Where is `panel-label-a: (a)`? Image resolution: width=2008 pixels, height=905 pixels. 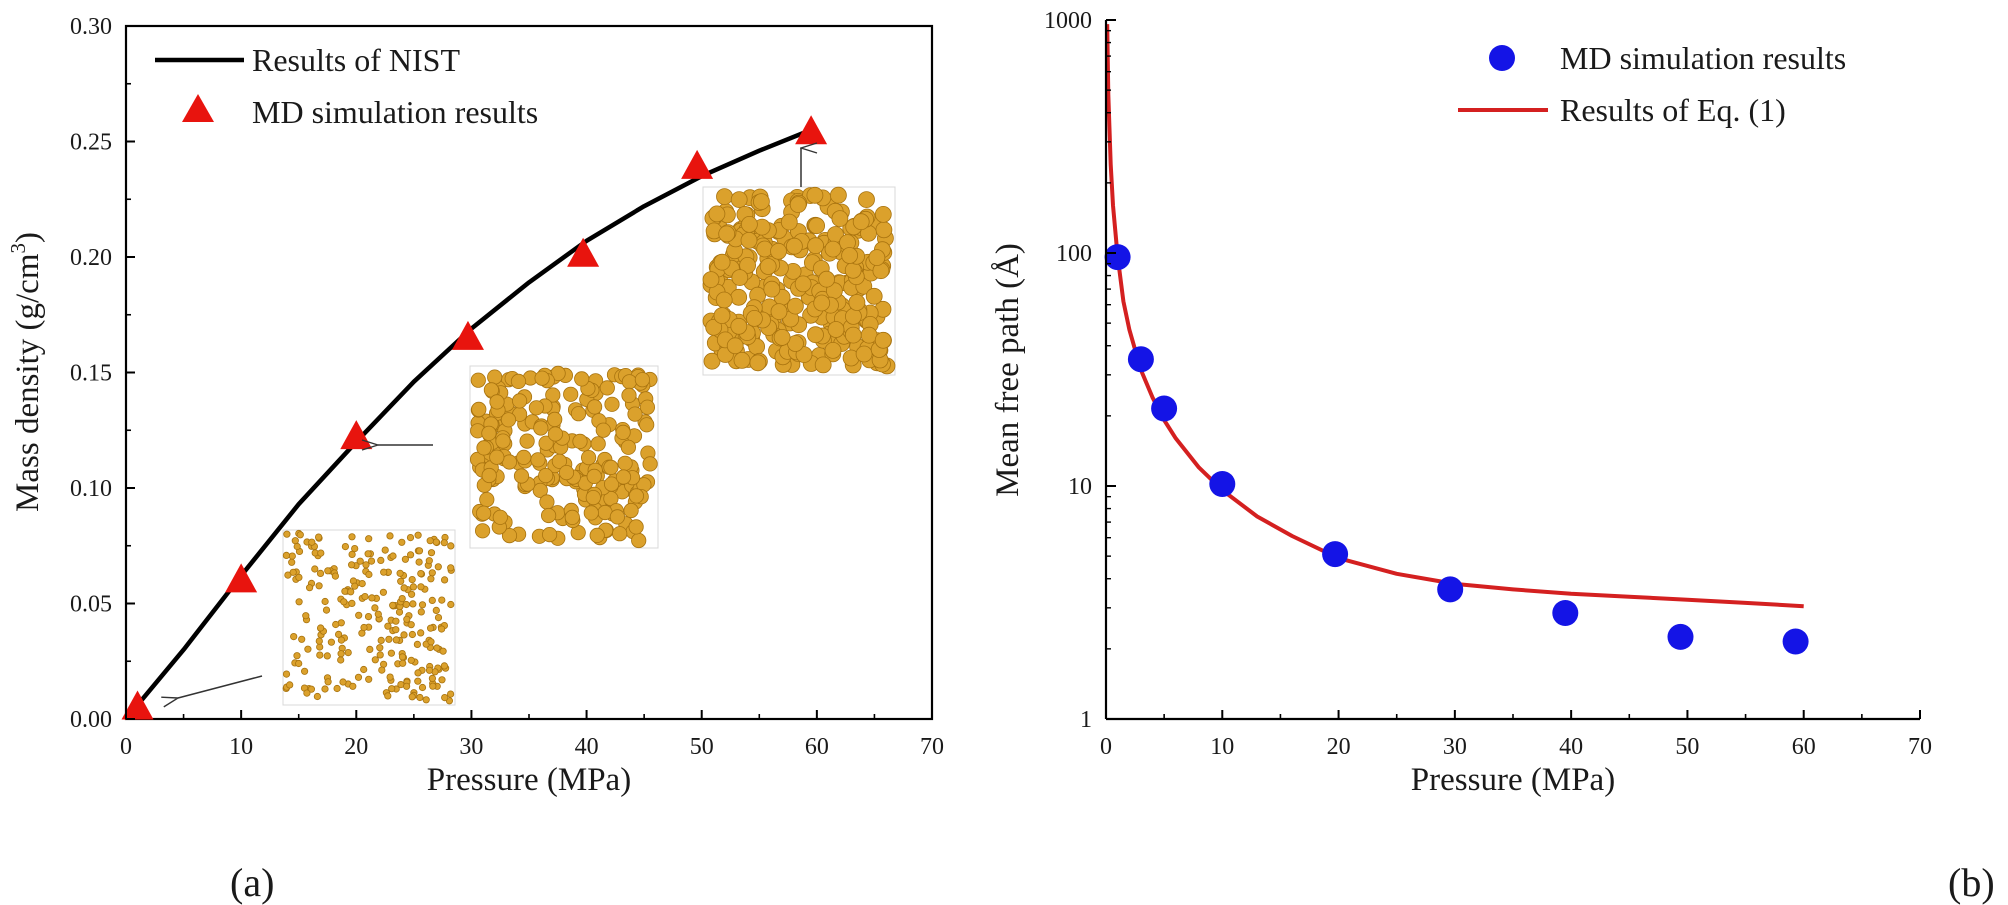
panel-label-a: (a) is located at coordinates (252, 882).